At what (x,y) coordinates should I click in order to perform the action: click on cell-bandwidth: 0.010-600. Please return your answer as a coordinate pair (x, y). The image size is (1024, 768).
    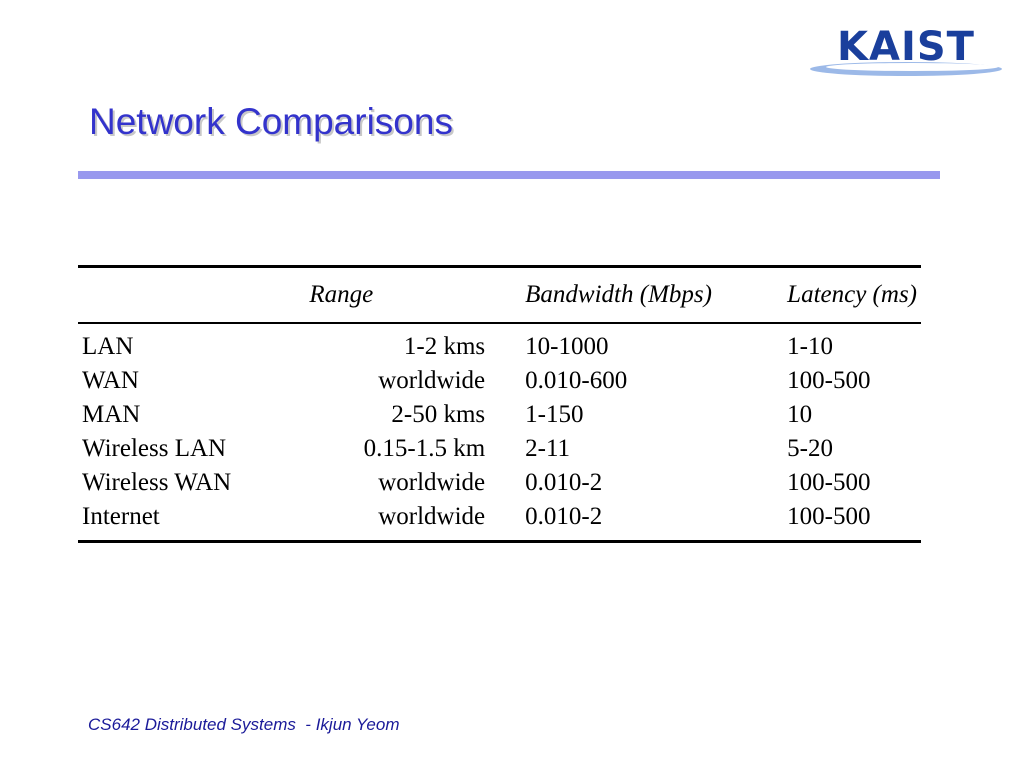
    Looking at the image, I should click on (576, 380).